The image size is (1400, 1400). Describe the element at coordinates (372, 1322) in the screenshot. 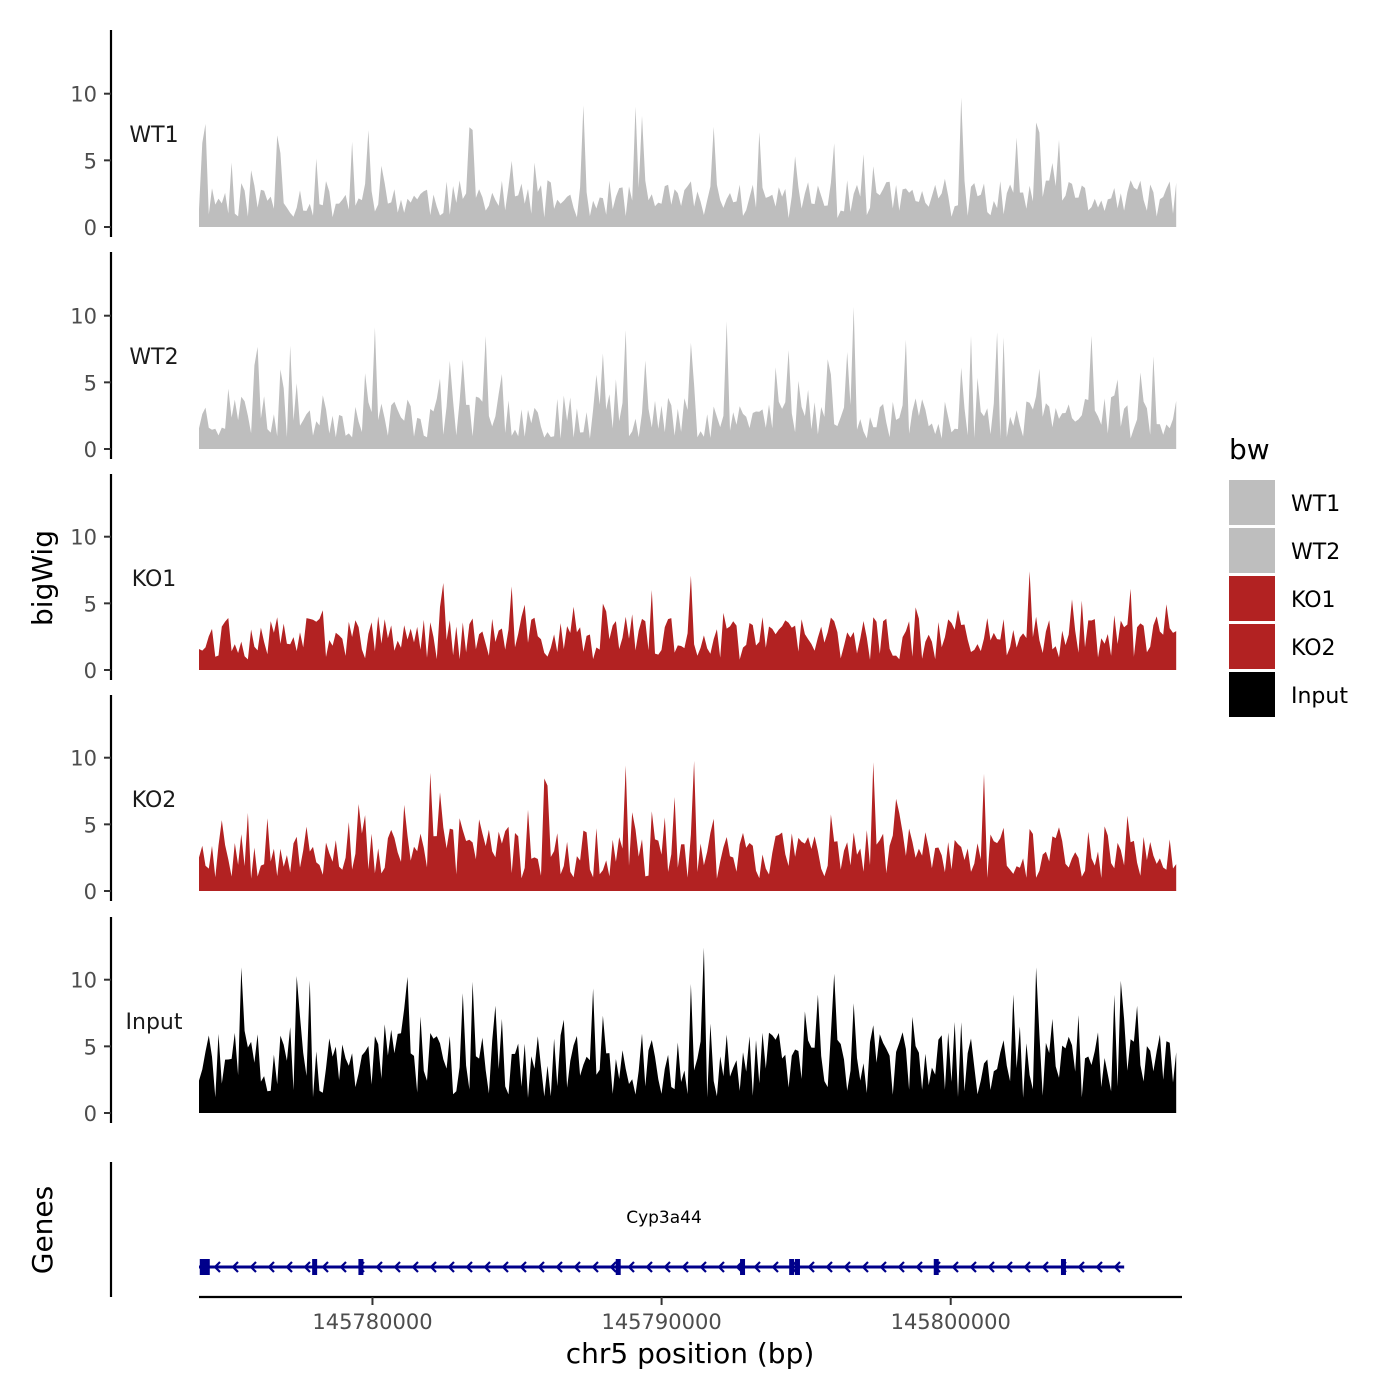

I see `x-tick-label: 145780000` at that location.